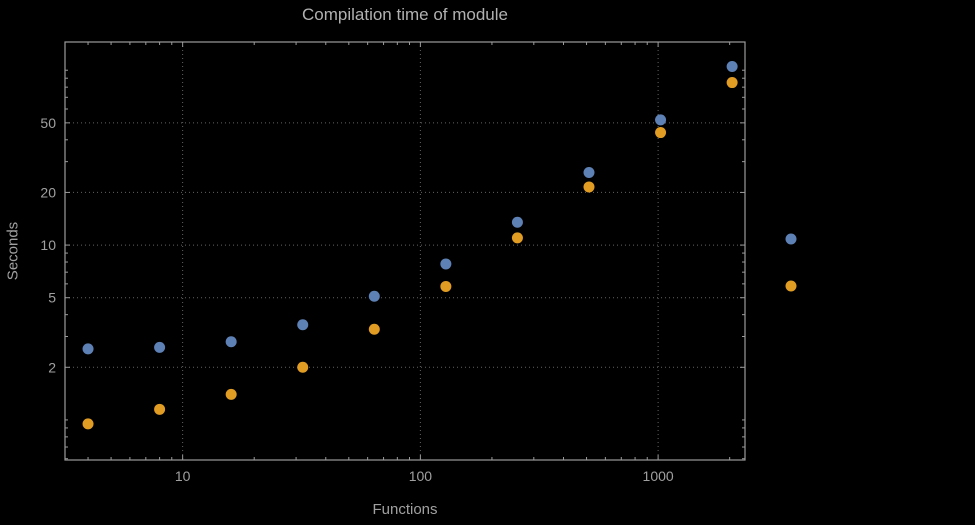 This screenshot has width=975, height=525. What do you see at coordinates (446, 264) in the screenshot?
I see `point-blue-x128` at bounding box center [446, 264].